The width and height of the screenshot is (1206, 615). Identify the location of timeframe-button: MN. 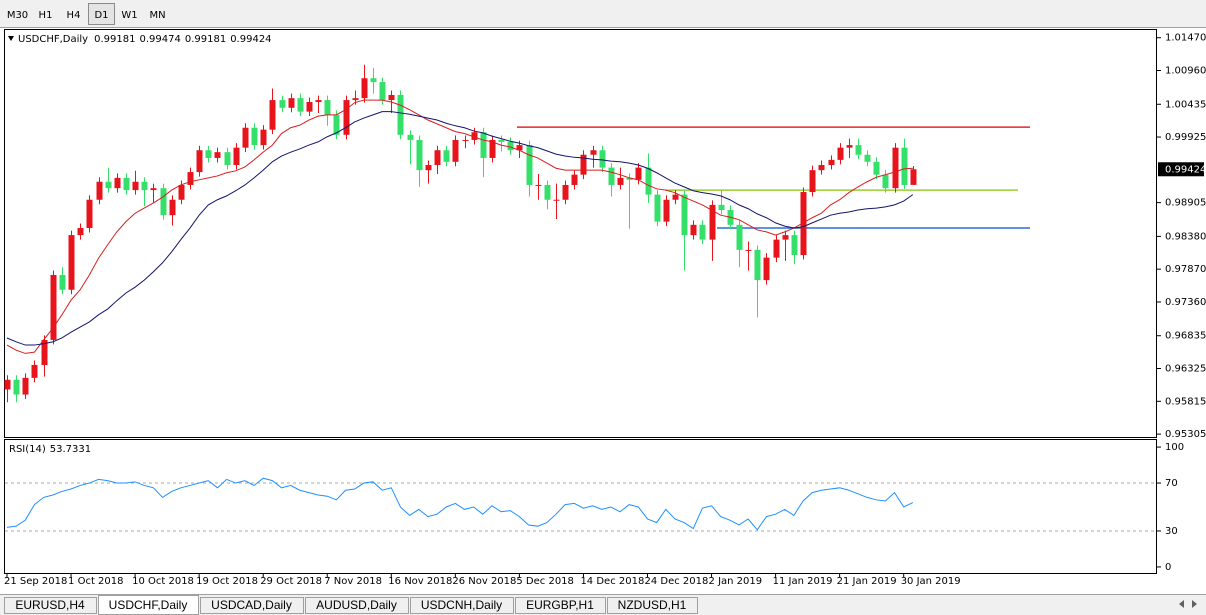
(157, 14).